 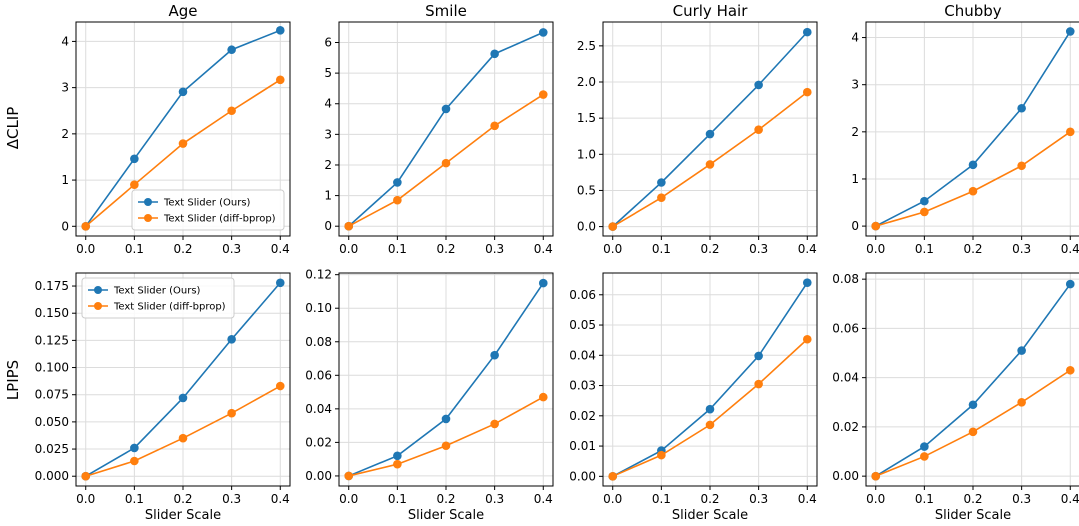 What do you see at coordinates (182, 11) in the screenshot?
I see `chart-title: Age` at bounding box center [182, 11].